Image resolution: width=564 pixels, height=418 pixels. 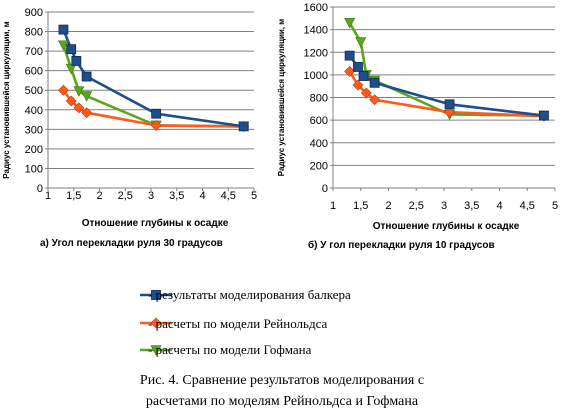 What do you see at coordinates (156, 350) in the screenshot?
I see `legend-triangle-marker` at bounding box center [156, 350].